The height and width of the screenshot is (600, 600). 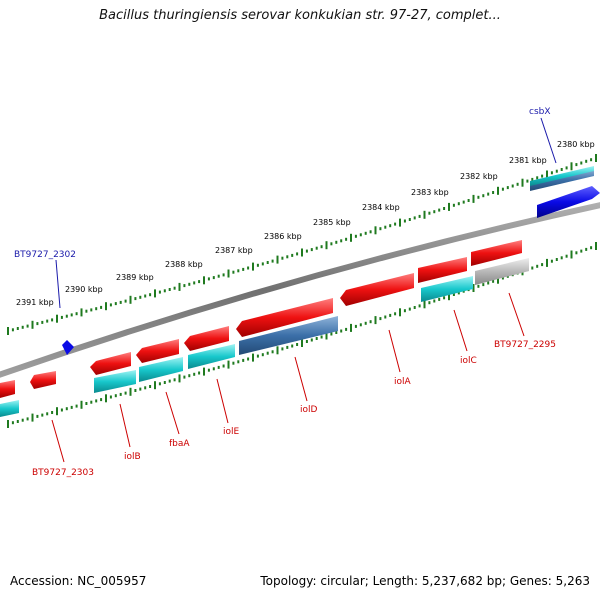 What do you see at coordinates (179, 444) in the screenshot?
I see `gene-label-fbaA: fbaA` at bounding box center [179, 444].